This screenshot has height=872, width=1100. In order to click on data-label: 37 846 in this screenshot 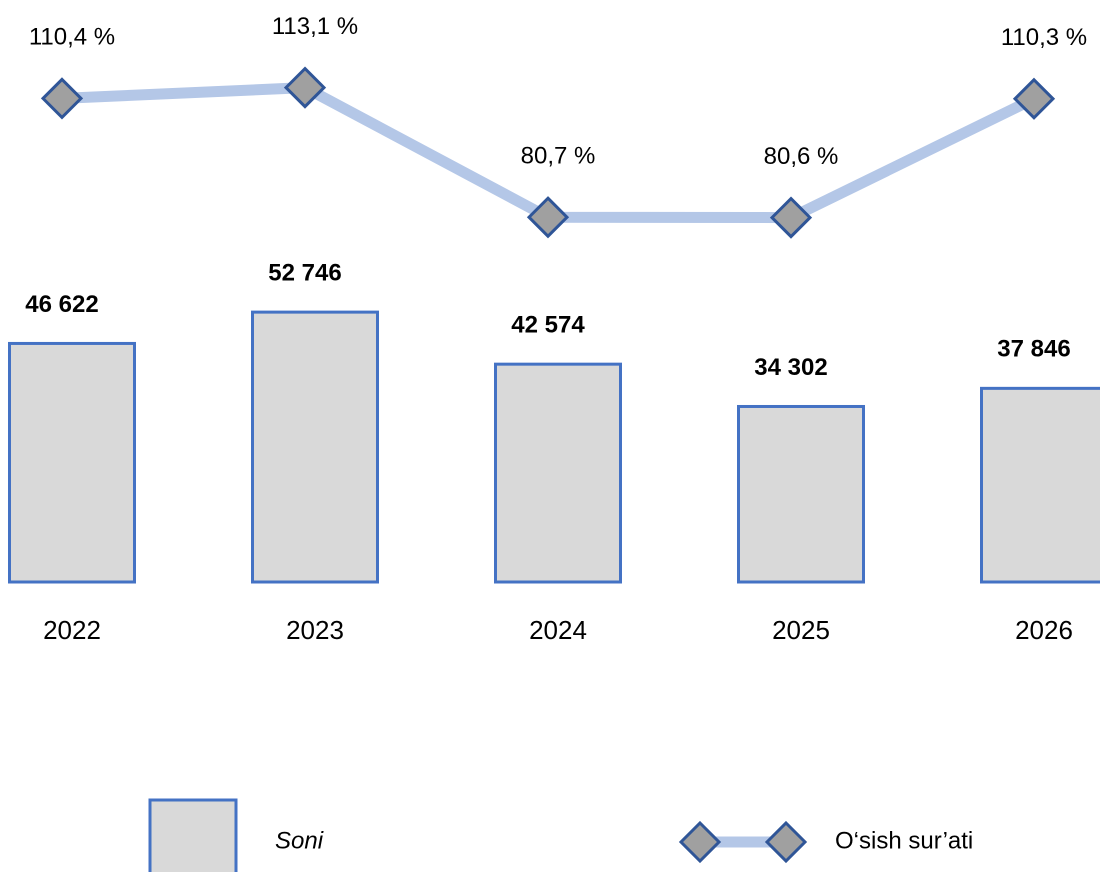, I will do `click(1033, 349)`.